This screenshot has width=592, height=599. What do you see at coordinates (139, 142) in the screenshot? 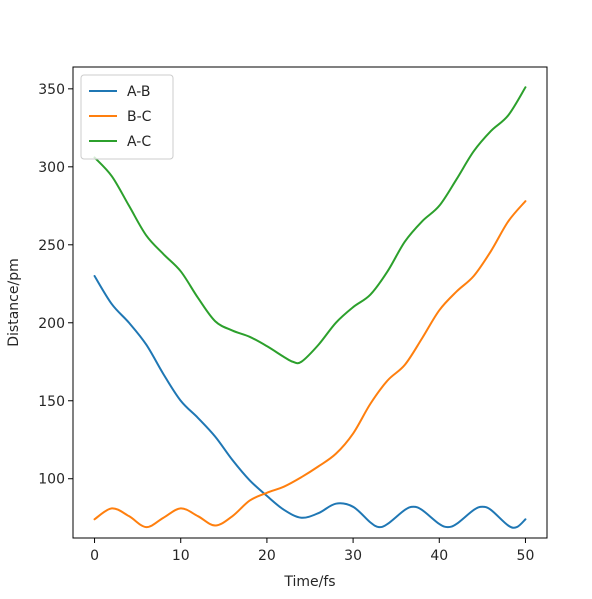
I see `legend-label: A-C` at bounding box center [139, 142].